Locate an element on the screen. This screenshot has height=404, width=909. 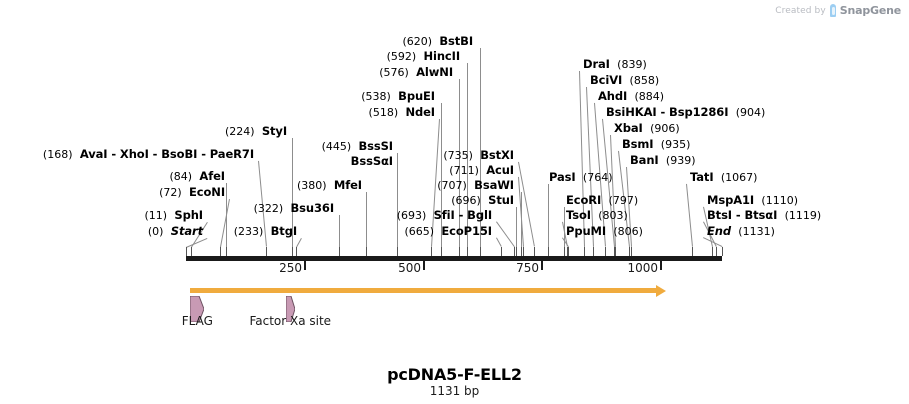
restriction-site-label: BsmI (935) is located at coordinates (656, 144).